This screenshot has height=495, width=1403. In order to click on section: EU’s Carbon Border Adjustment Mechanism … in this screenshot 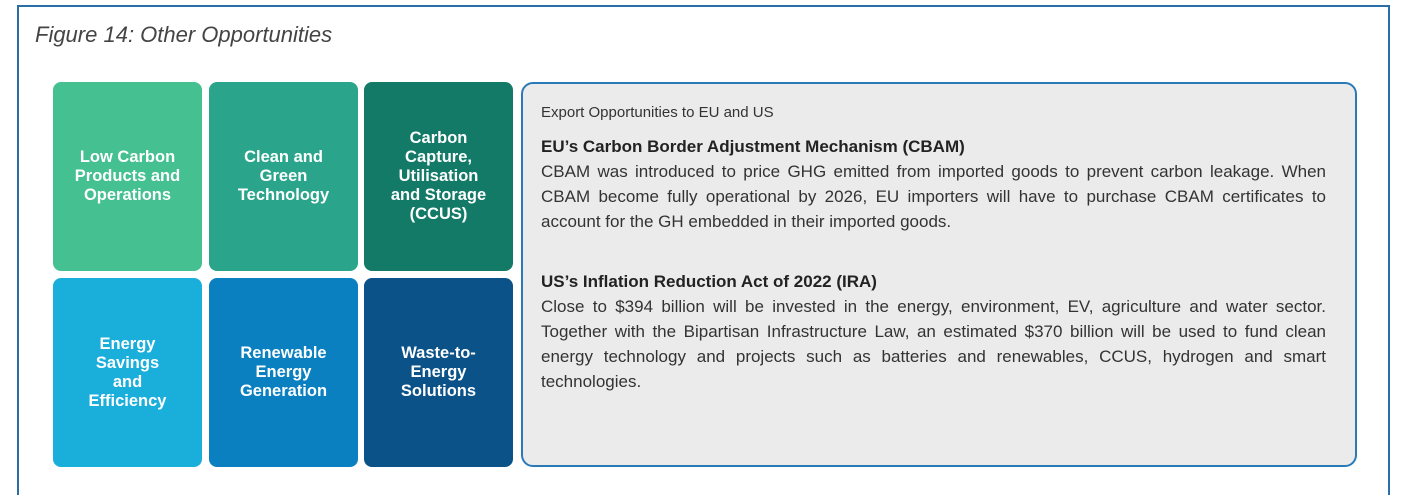, I will do `click(938, 184)`.